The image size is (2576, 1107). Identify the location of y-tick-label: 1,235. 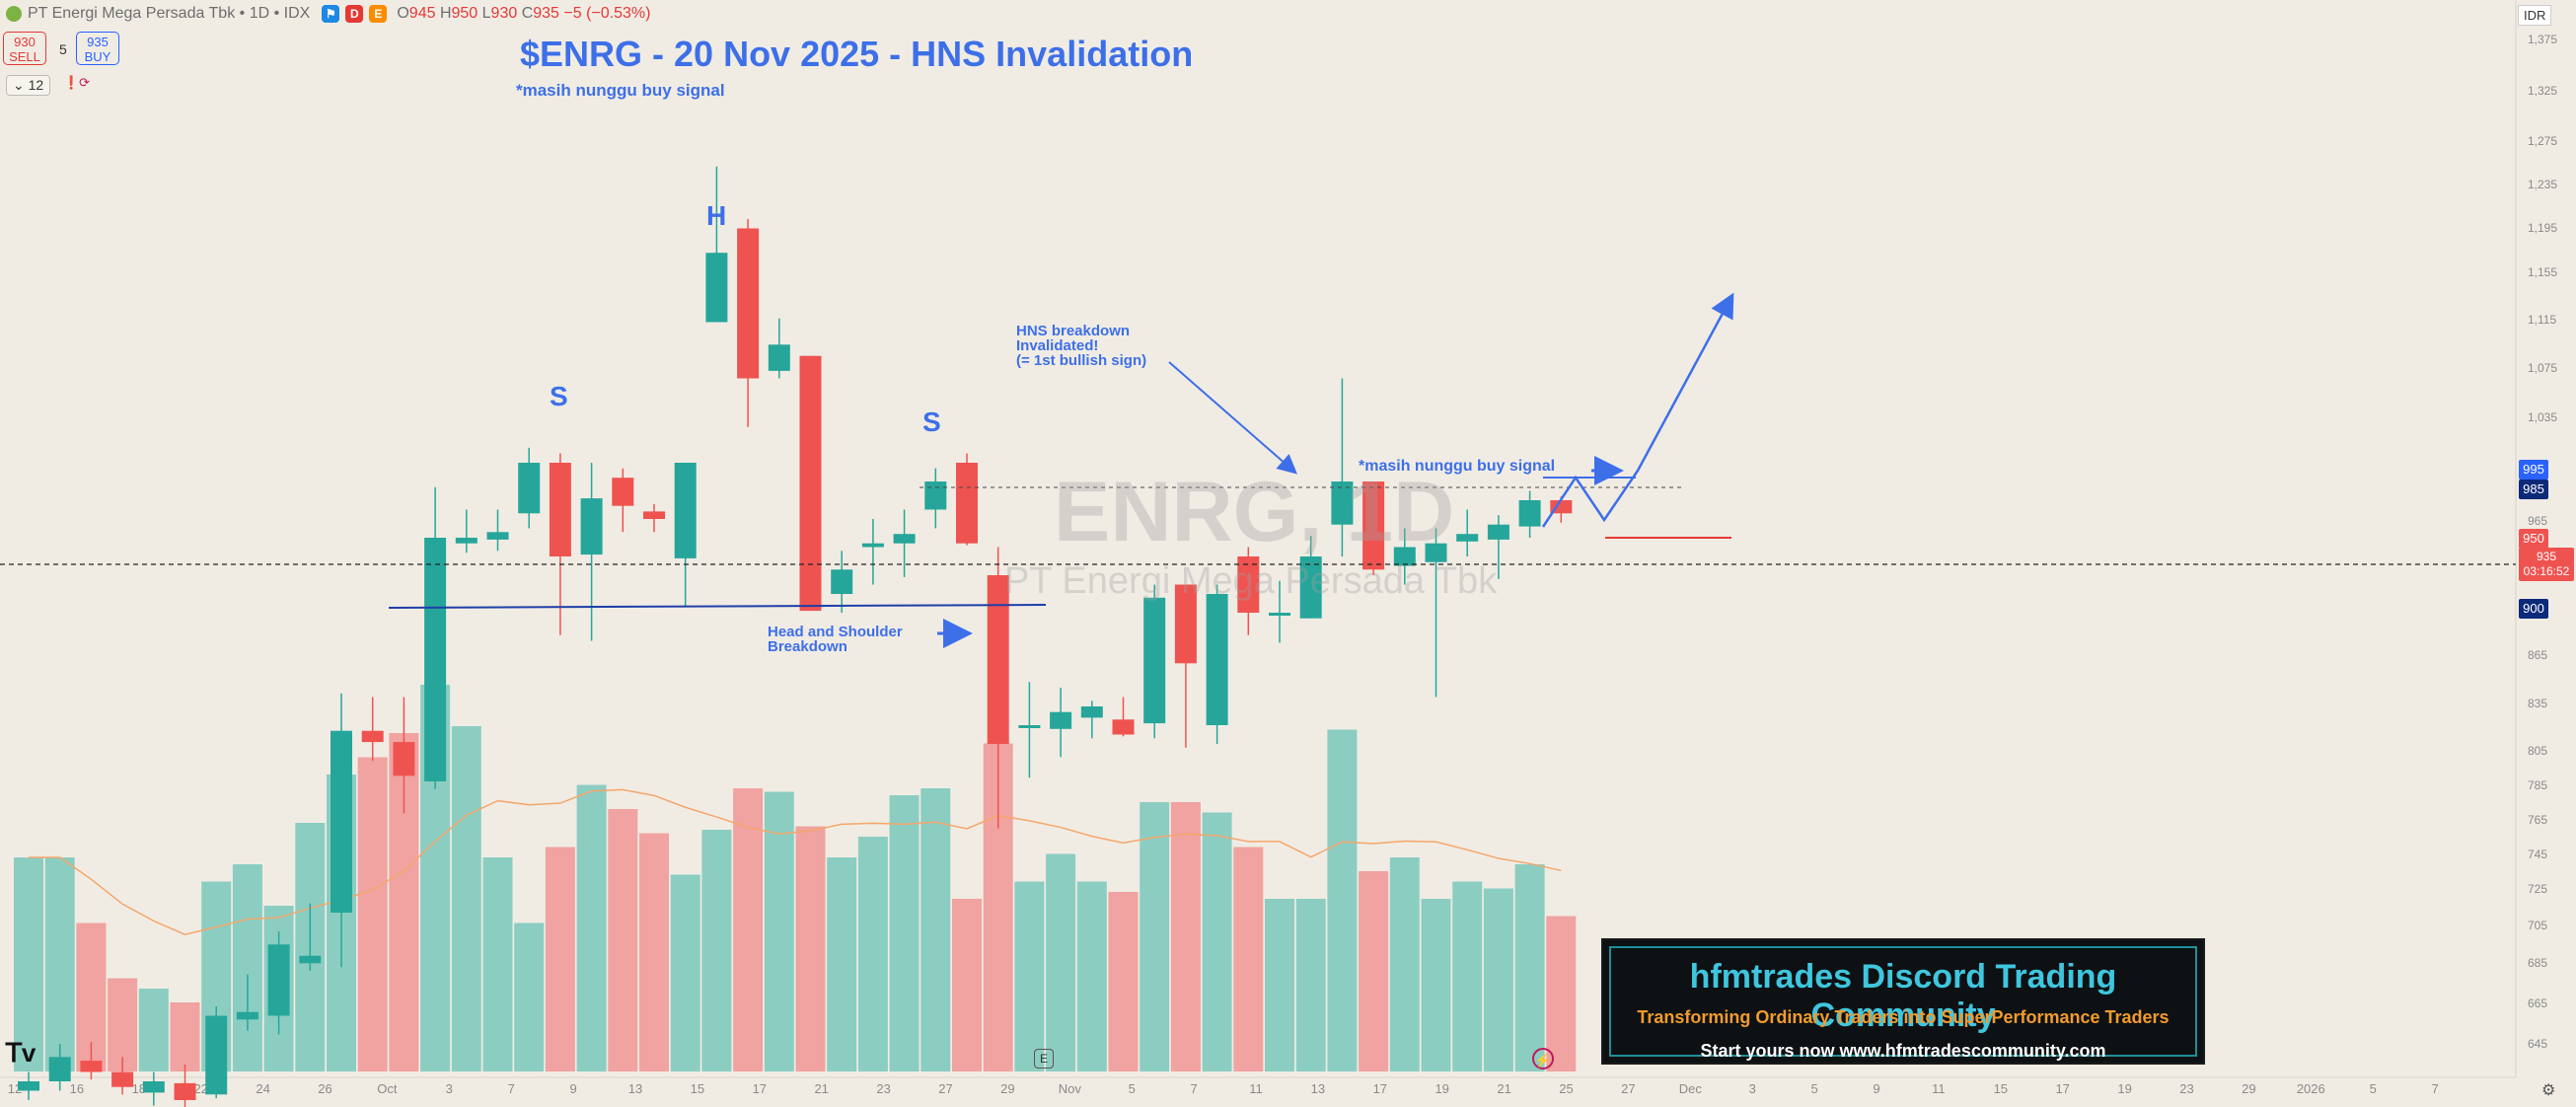
(2542, 184).